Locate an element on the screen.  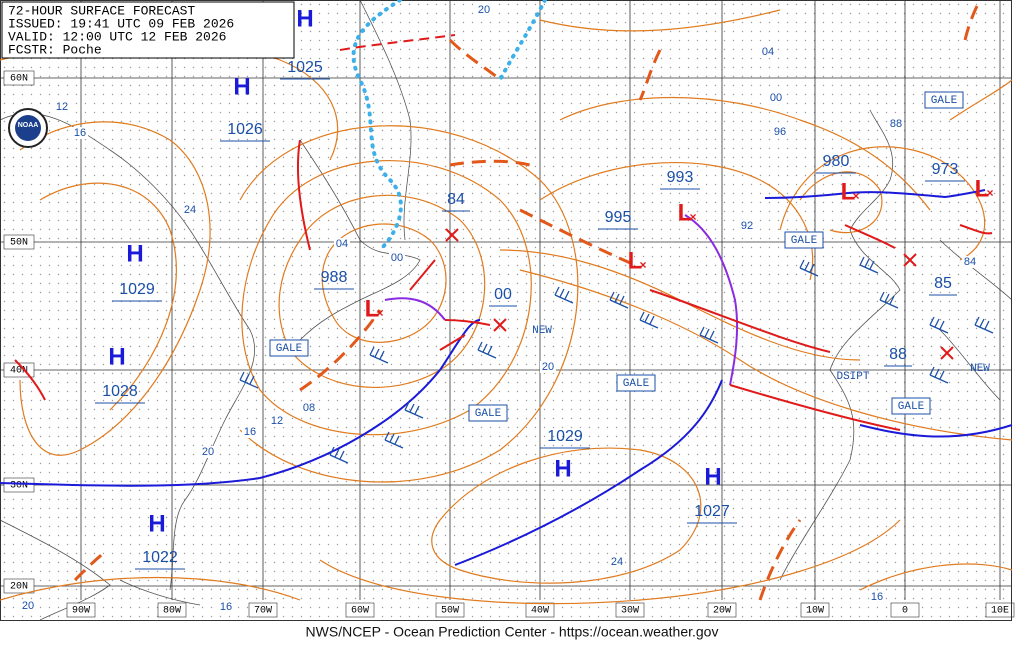
low-pressure: 993 is located at coordinates (680, 177).